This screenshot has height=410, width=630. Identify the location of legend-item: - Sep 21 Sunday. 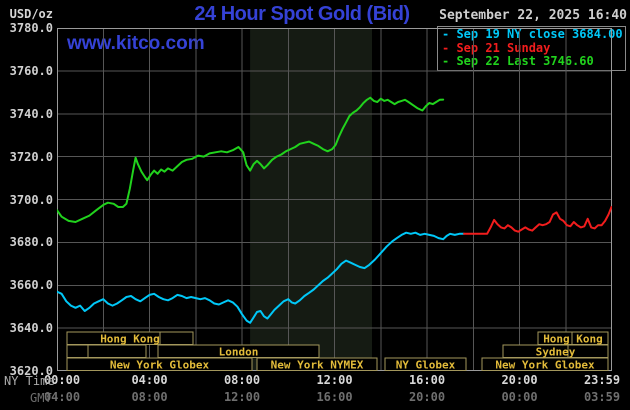
(496, 47).